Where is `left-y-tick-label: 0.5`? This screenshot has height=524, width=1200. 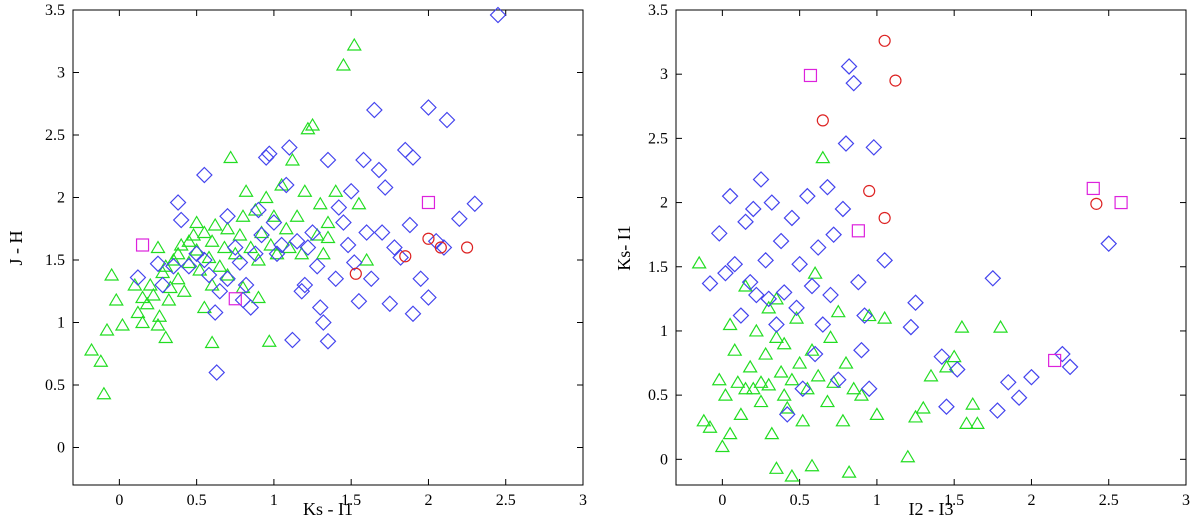
left-y-tick-label: 0.5 is located at coordinates (55, 385).